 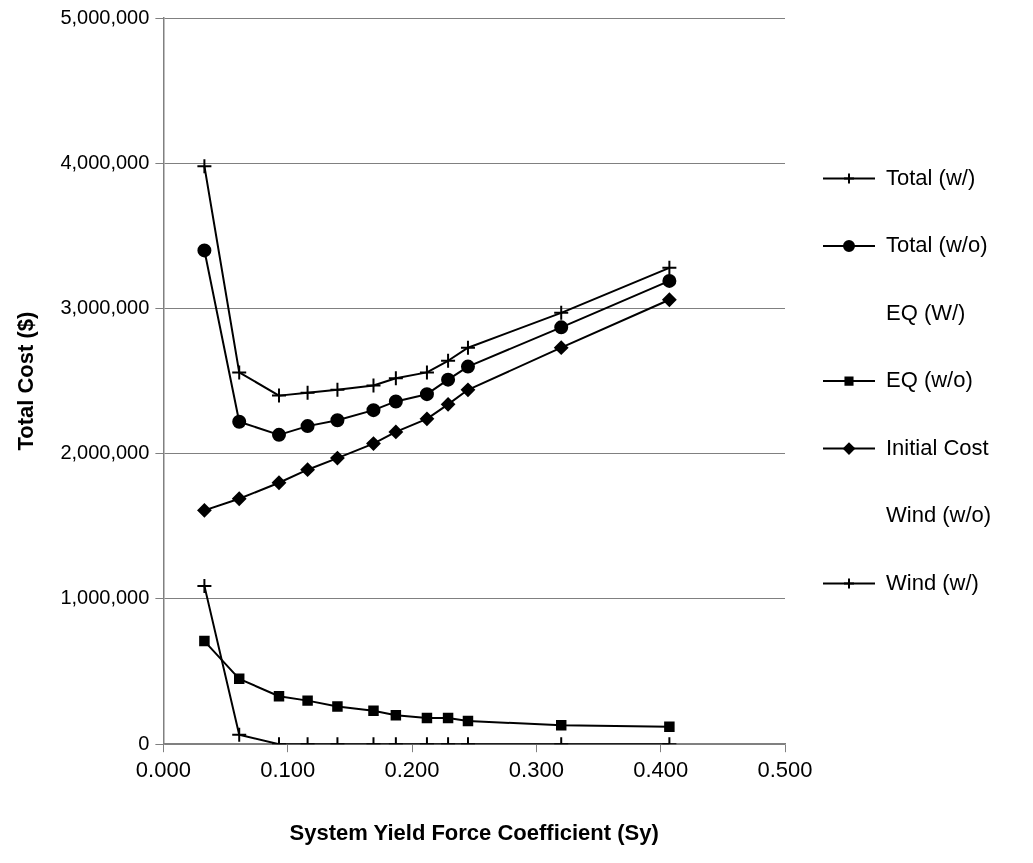 What do you see at coordinates (939, 515) in the screenshot?
I see `legend-label: Wind (w/o)` at bounding box center [939, 515].